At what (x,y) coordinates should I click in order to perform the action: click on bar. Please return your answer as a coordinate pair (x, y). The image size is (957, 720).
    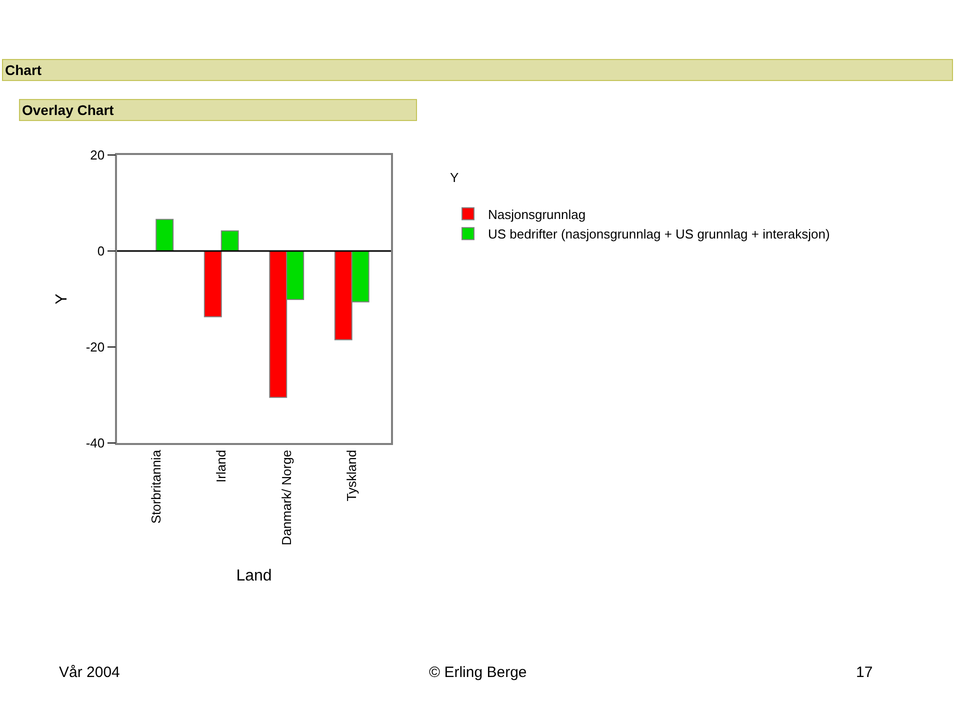
    Looking at the image, I should click on (165, 235).